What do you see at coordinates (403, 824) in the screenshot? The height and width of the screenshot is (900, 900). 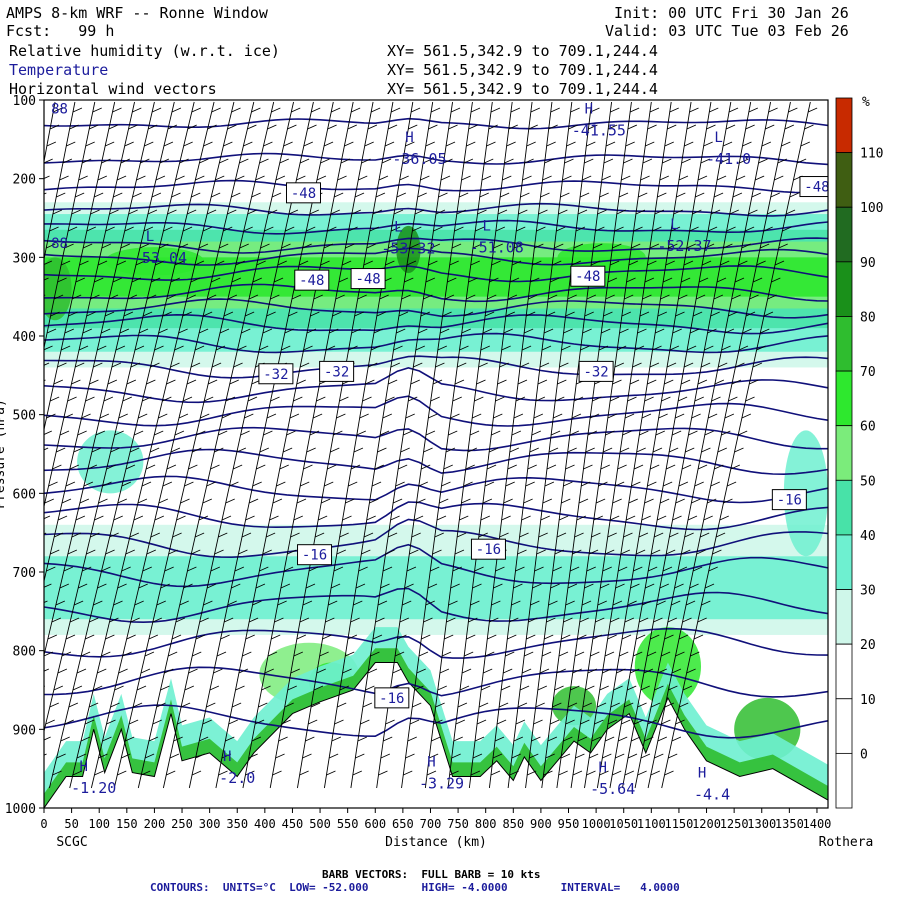 I see `x-tick-label: 650` at bounding box center [403, 824].